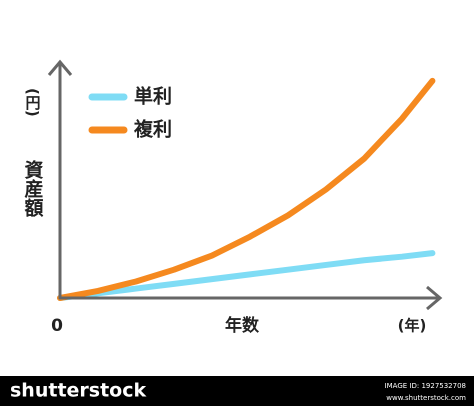 This screenshot has width=474, height=406. What do you see at coordinates (434, 298) in the screenshot?
I see `x-axis-arrow` at bounding box center [434, 298].